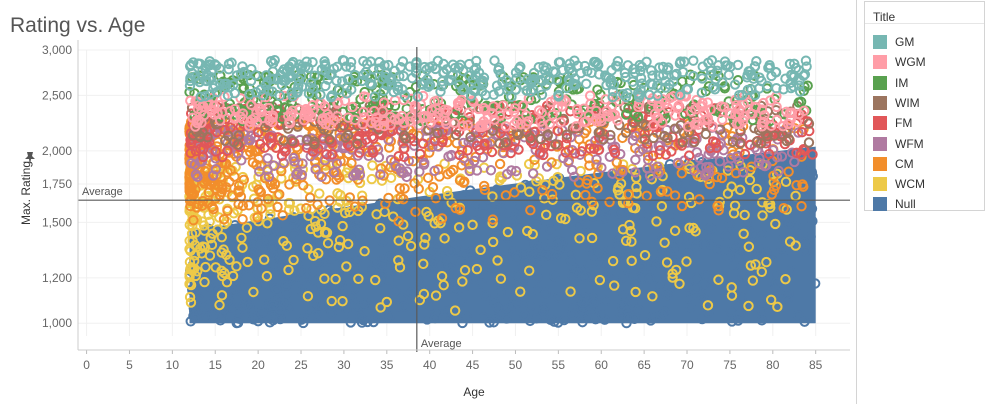 This screenshot has height=404, width=986. I want to click on x-tick-label: 80, so click(773, 365).